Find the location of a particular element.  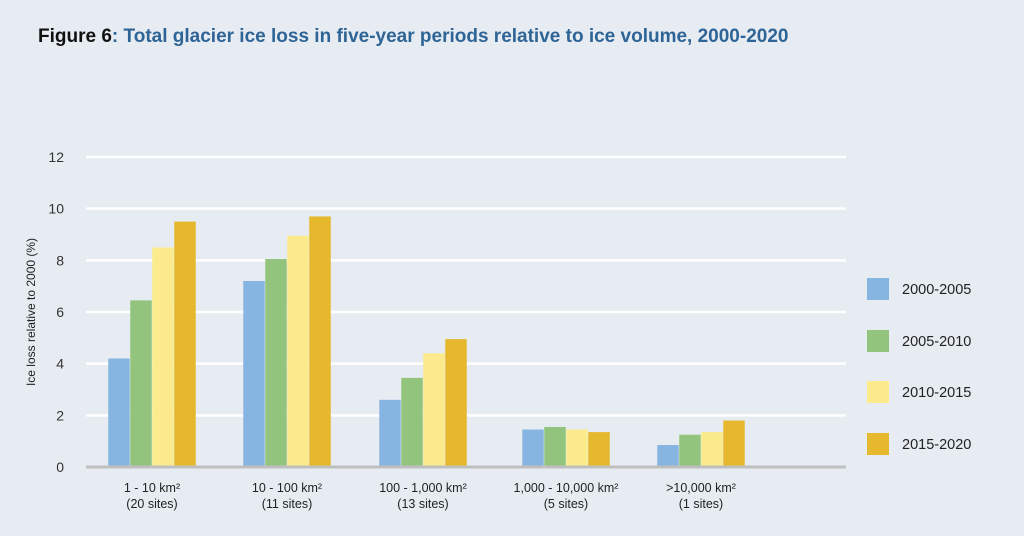

legend-label: 2010-2015 is located at coordinates (936, 393).